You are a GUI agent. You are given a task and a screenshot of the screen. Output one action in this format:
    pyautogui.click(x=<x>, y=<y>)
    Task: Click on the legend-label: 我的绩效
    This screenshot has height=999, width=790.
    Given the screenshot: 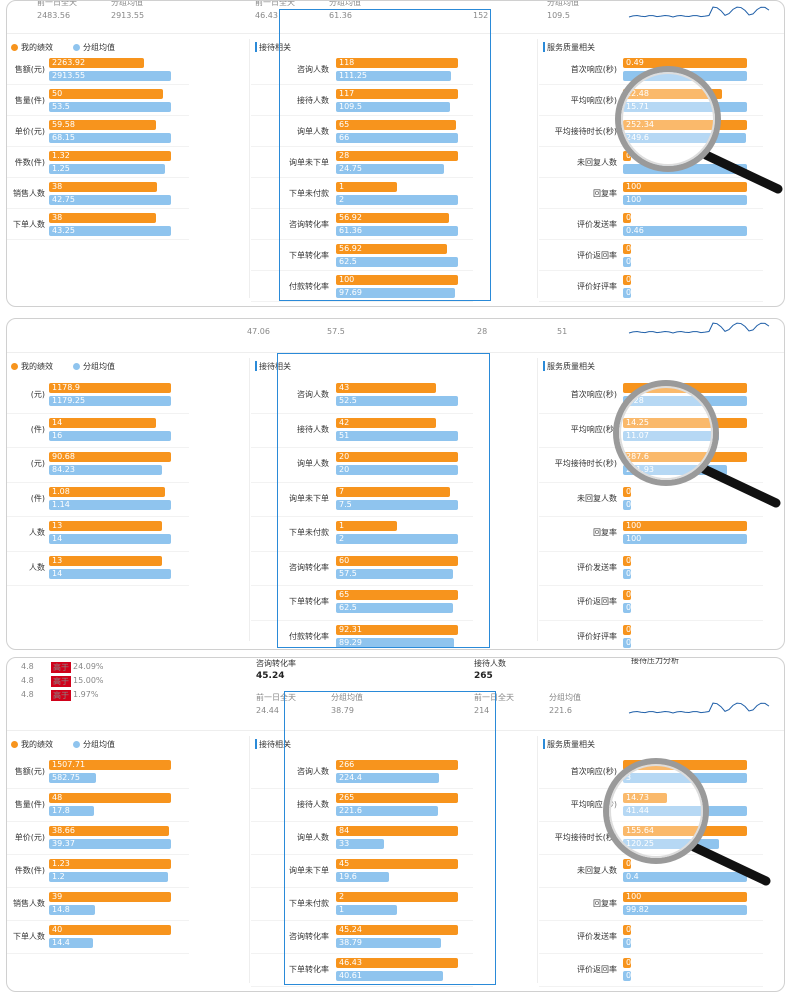 What is the action you would take?
    pyautogui.click(x=37, y=47)
    